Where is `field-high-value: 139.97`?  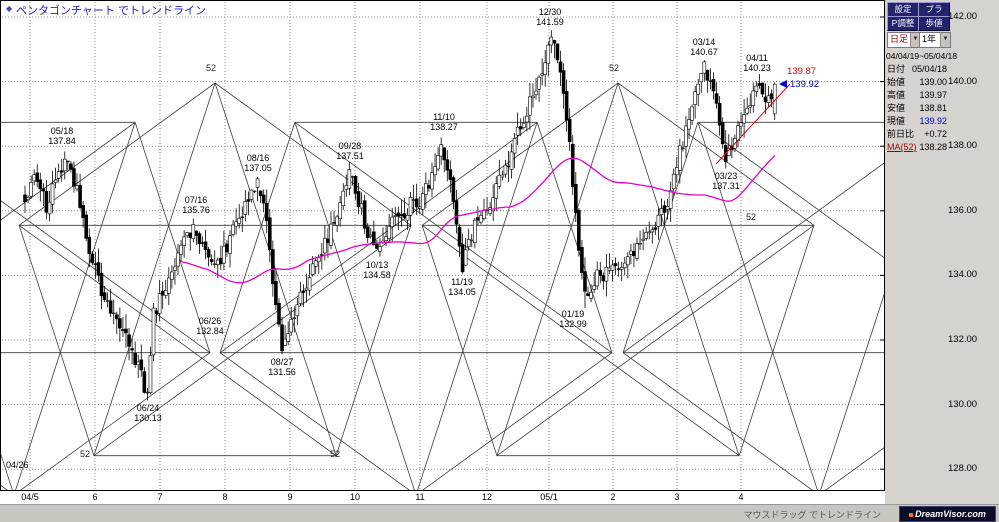 field-high-value: 139.97 is located at coordinates (933, 95).